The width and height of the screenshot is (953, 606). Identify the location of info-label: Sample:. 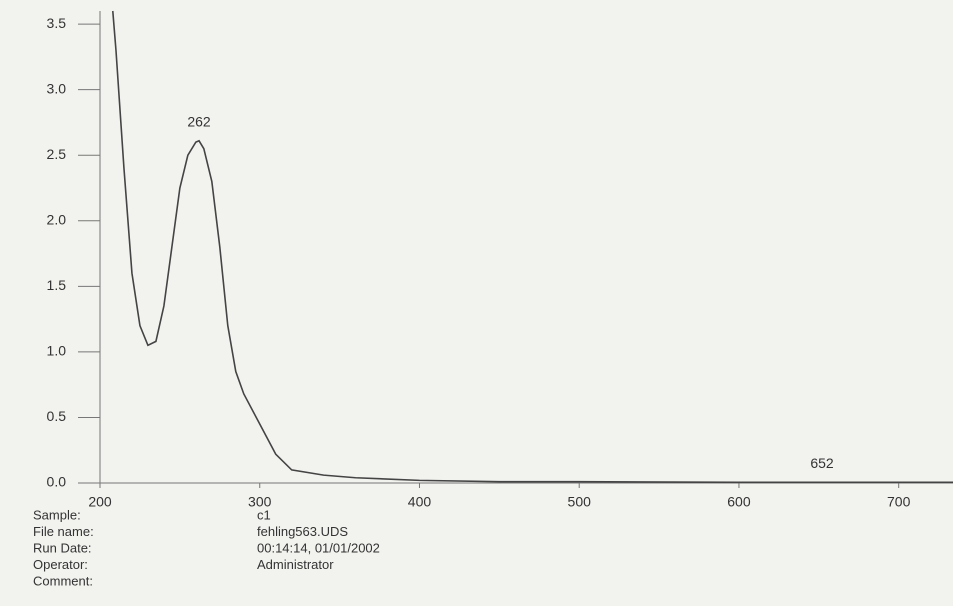
(57, 514).